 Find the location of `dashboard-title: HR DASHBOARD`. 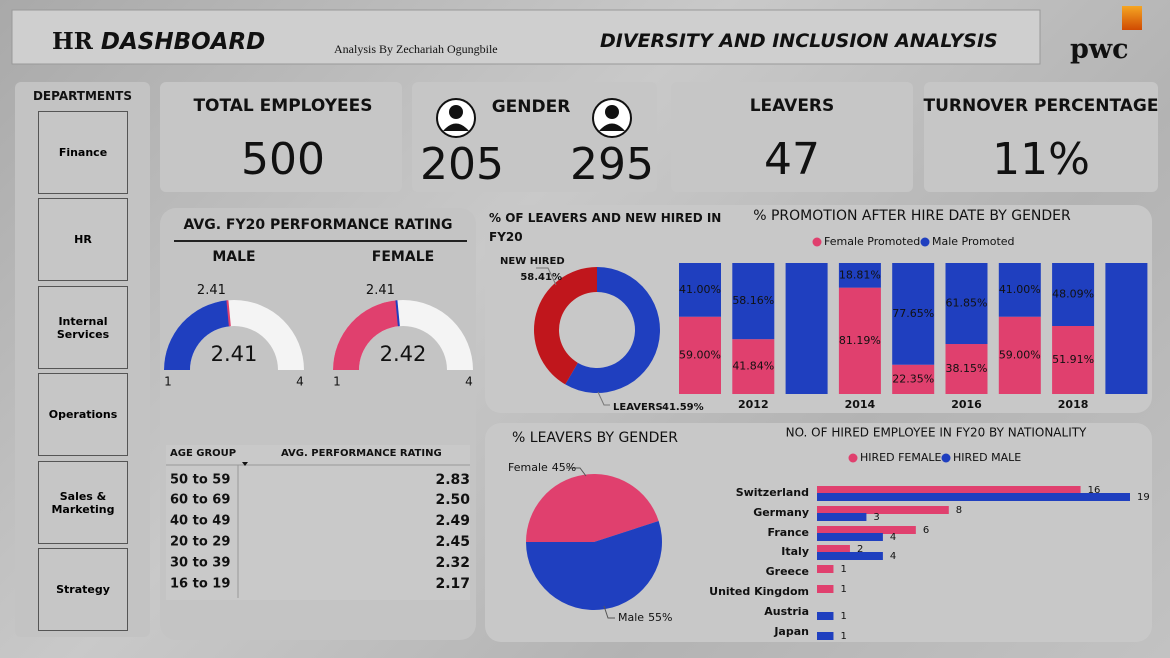

dashboard-title: HR DASHBOARD is located at coordinates (158, 41).